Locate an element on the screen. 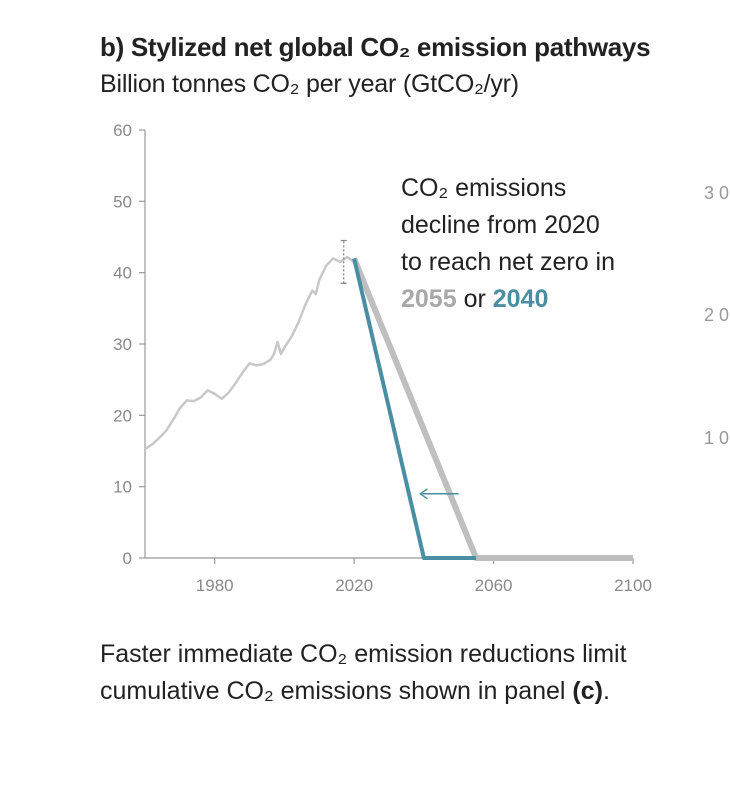  annotation-year-fast: 2040 is located at coordinates (520, 299).